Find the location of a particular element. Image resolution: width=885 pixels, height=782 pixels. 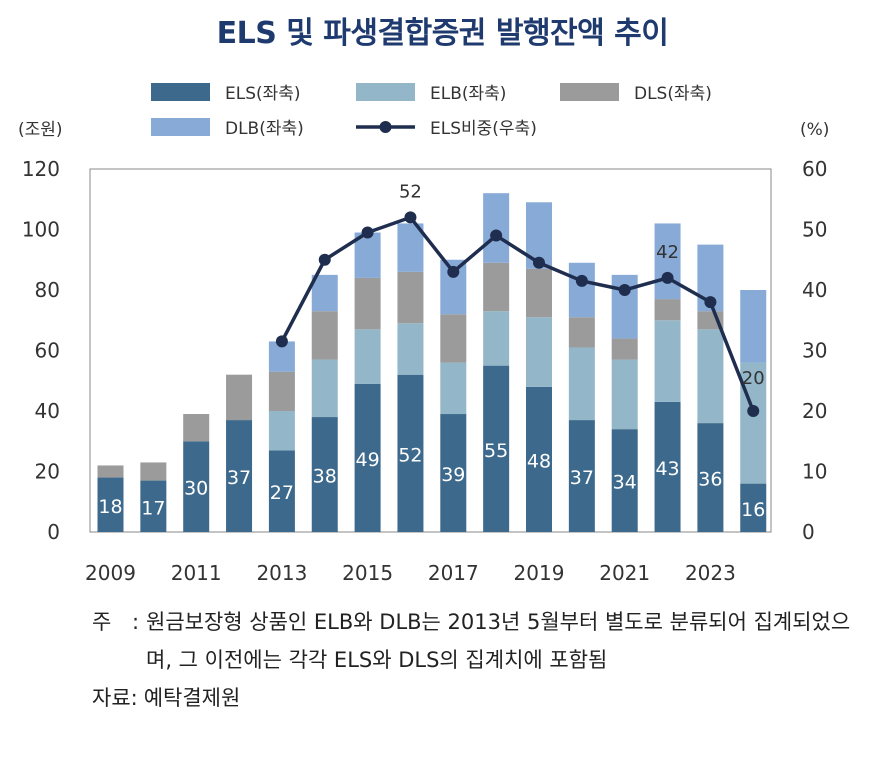

legend-line-marker is located at coordinates (385, 127).